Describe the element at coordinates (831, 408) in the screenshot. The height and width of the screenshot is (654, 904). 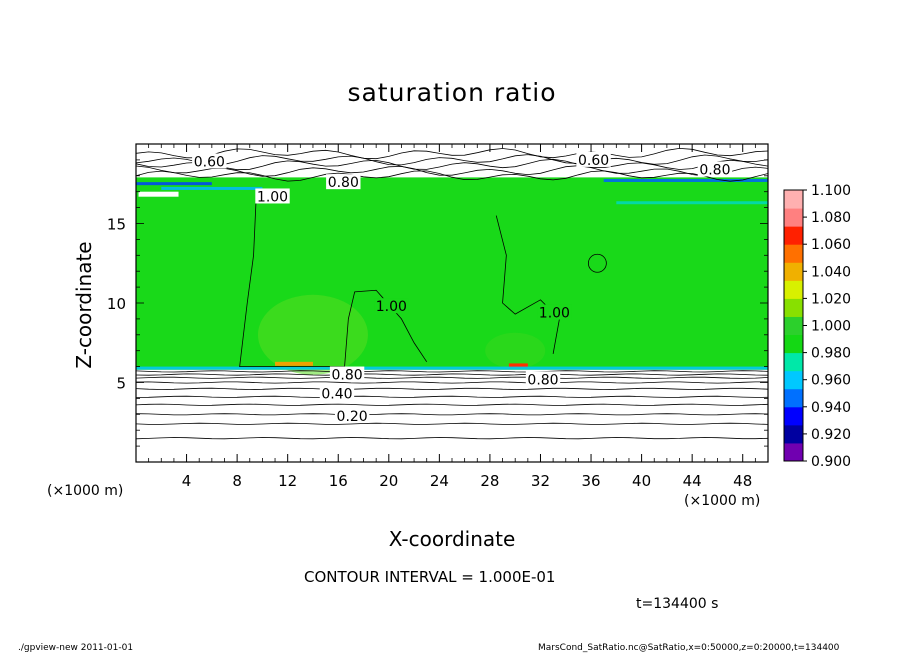
I see `colorbar-tick-label: 0.940` at that location.